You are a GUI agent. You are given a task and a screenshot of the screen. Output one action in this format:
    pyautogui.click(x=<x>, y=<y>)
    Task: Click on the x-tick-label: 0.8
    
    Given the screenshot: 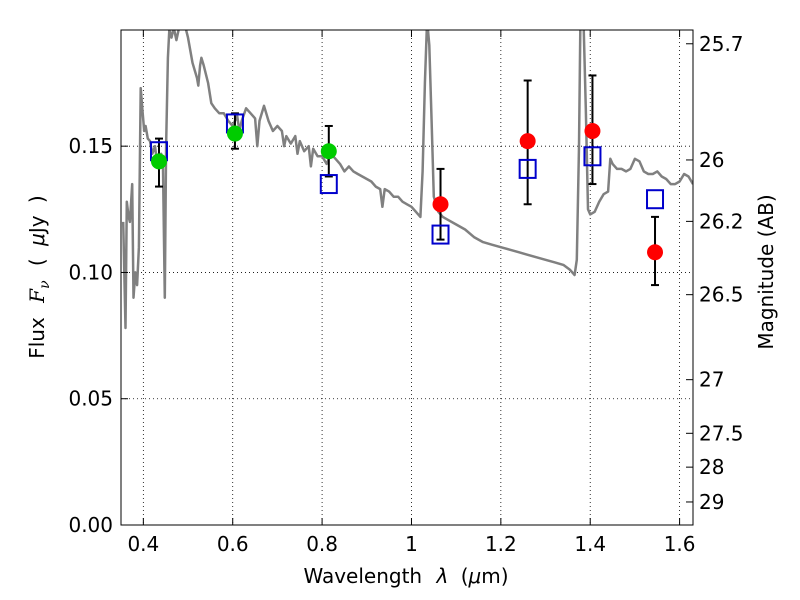 What is the action you would take?
    pyautogui.click(x=322, y=544)
    